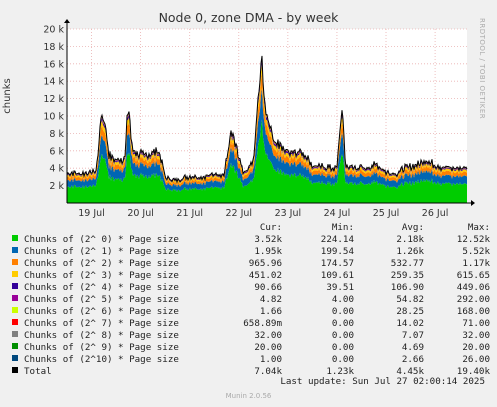 The width and height of the screenshot is (497, 407). I want to click on legend-value-cur: 965.96, so click(265, 263).